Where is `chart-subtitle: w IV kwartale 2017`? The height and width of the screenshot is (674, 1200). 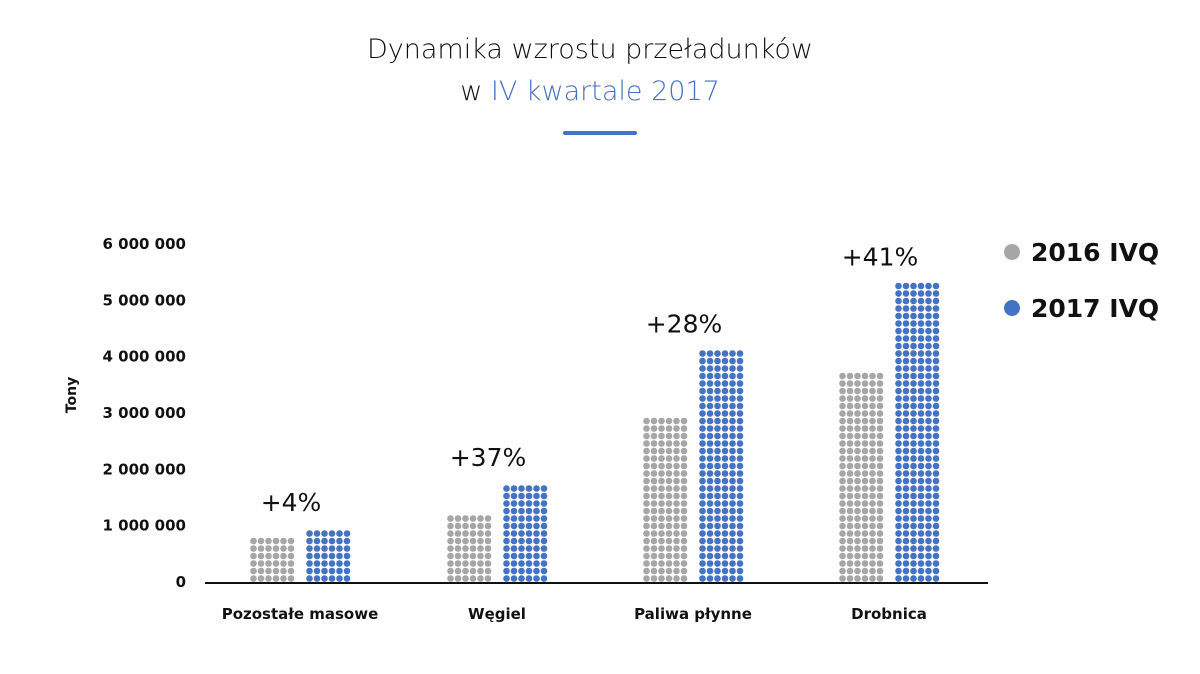 chart-subtitle: w IV kwartale 2017 is located at coordinates (590, 91).